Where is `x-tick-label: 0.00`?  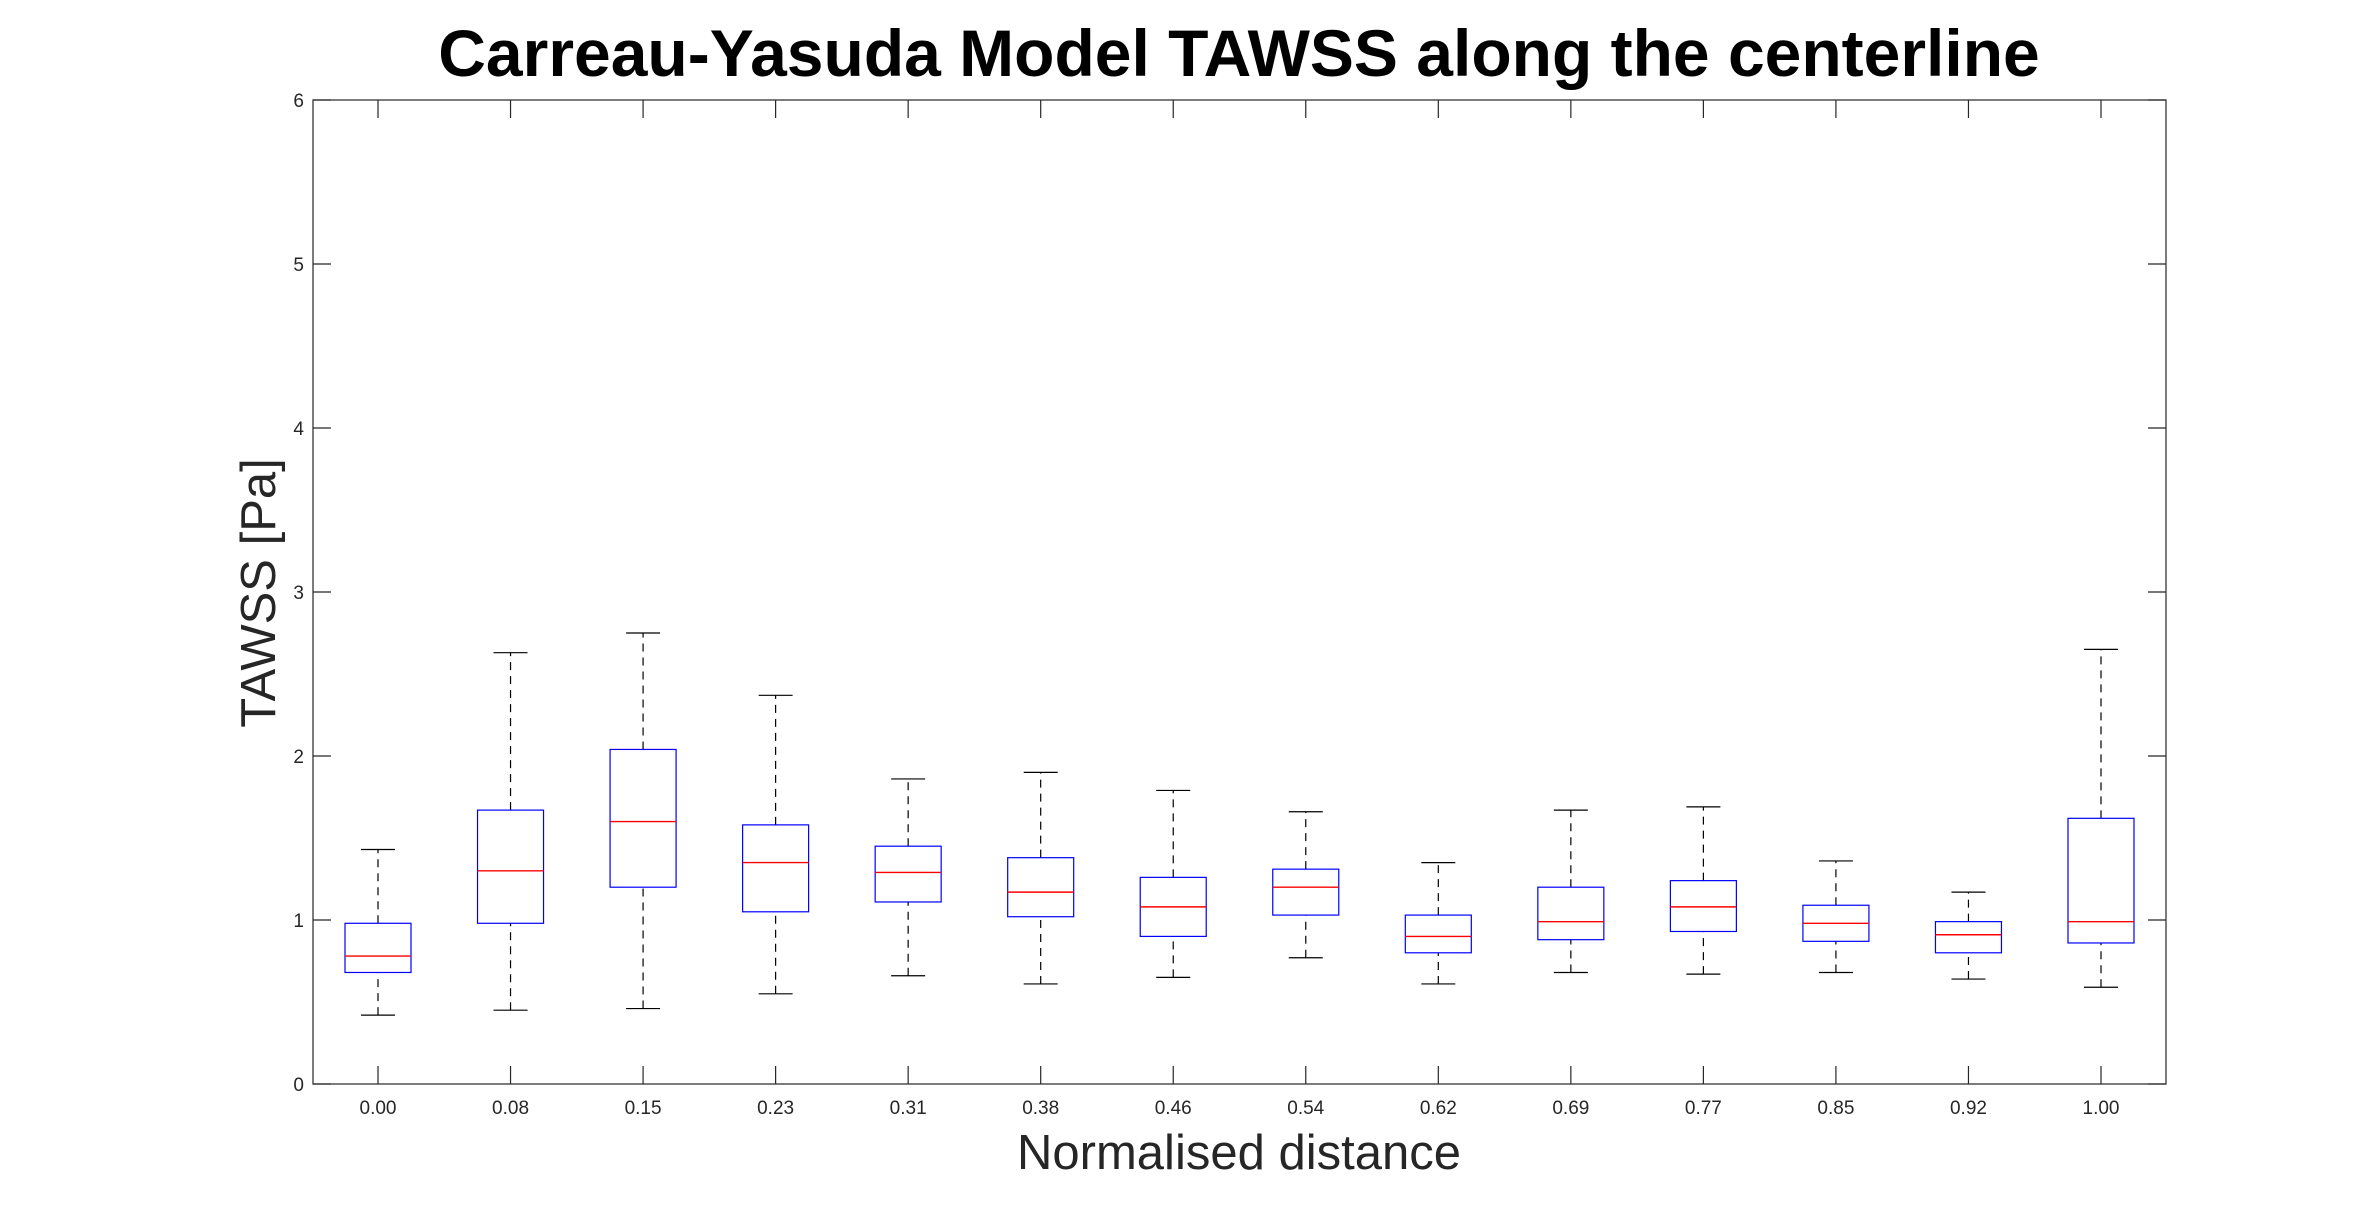 x-tick-label: 0.00 is located at coordinates (378, 1108).